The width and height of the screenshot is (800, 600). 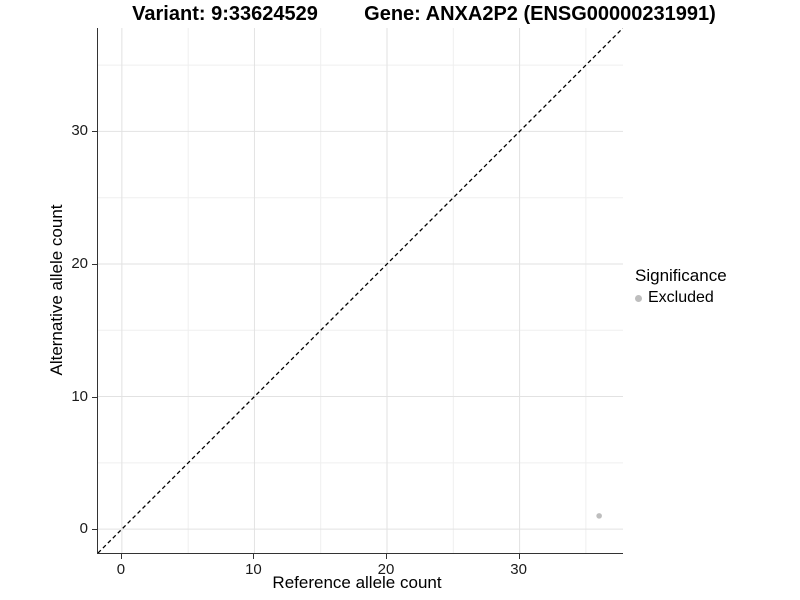 I want to click on y-axis-title: Alternative allele count, so click(x=56, y=290).